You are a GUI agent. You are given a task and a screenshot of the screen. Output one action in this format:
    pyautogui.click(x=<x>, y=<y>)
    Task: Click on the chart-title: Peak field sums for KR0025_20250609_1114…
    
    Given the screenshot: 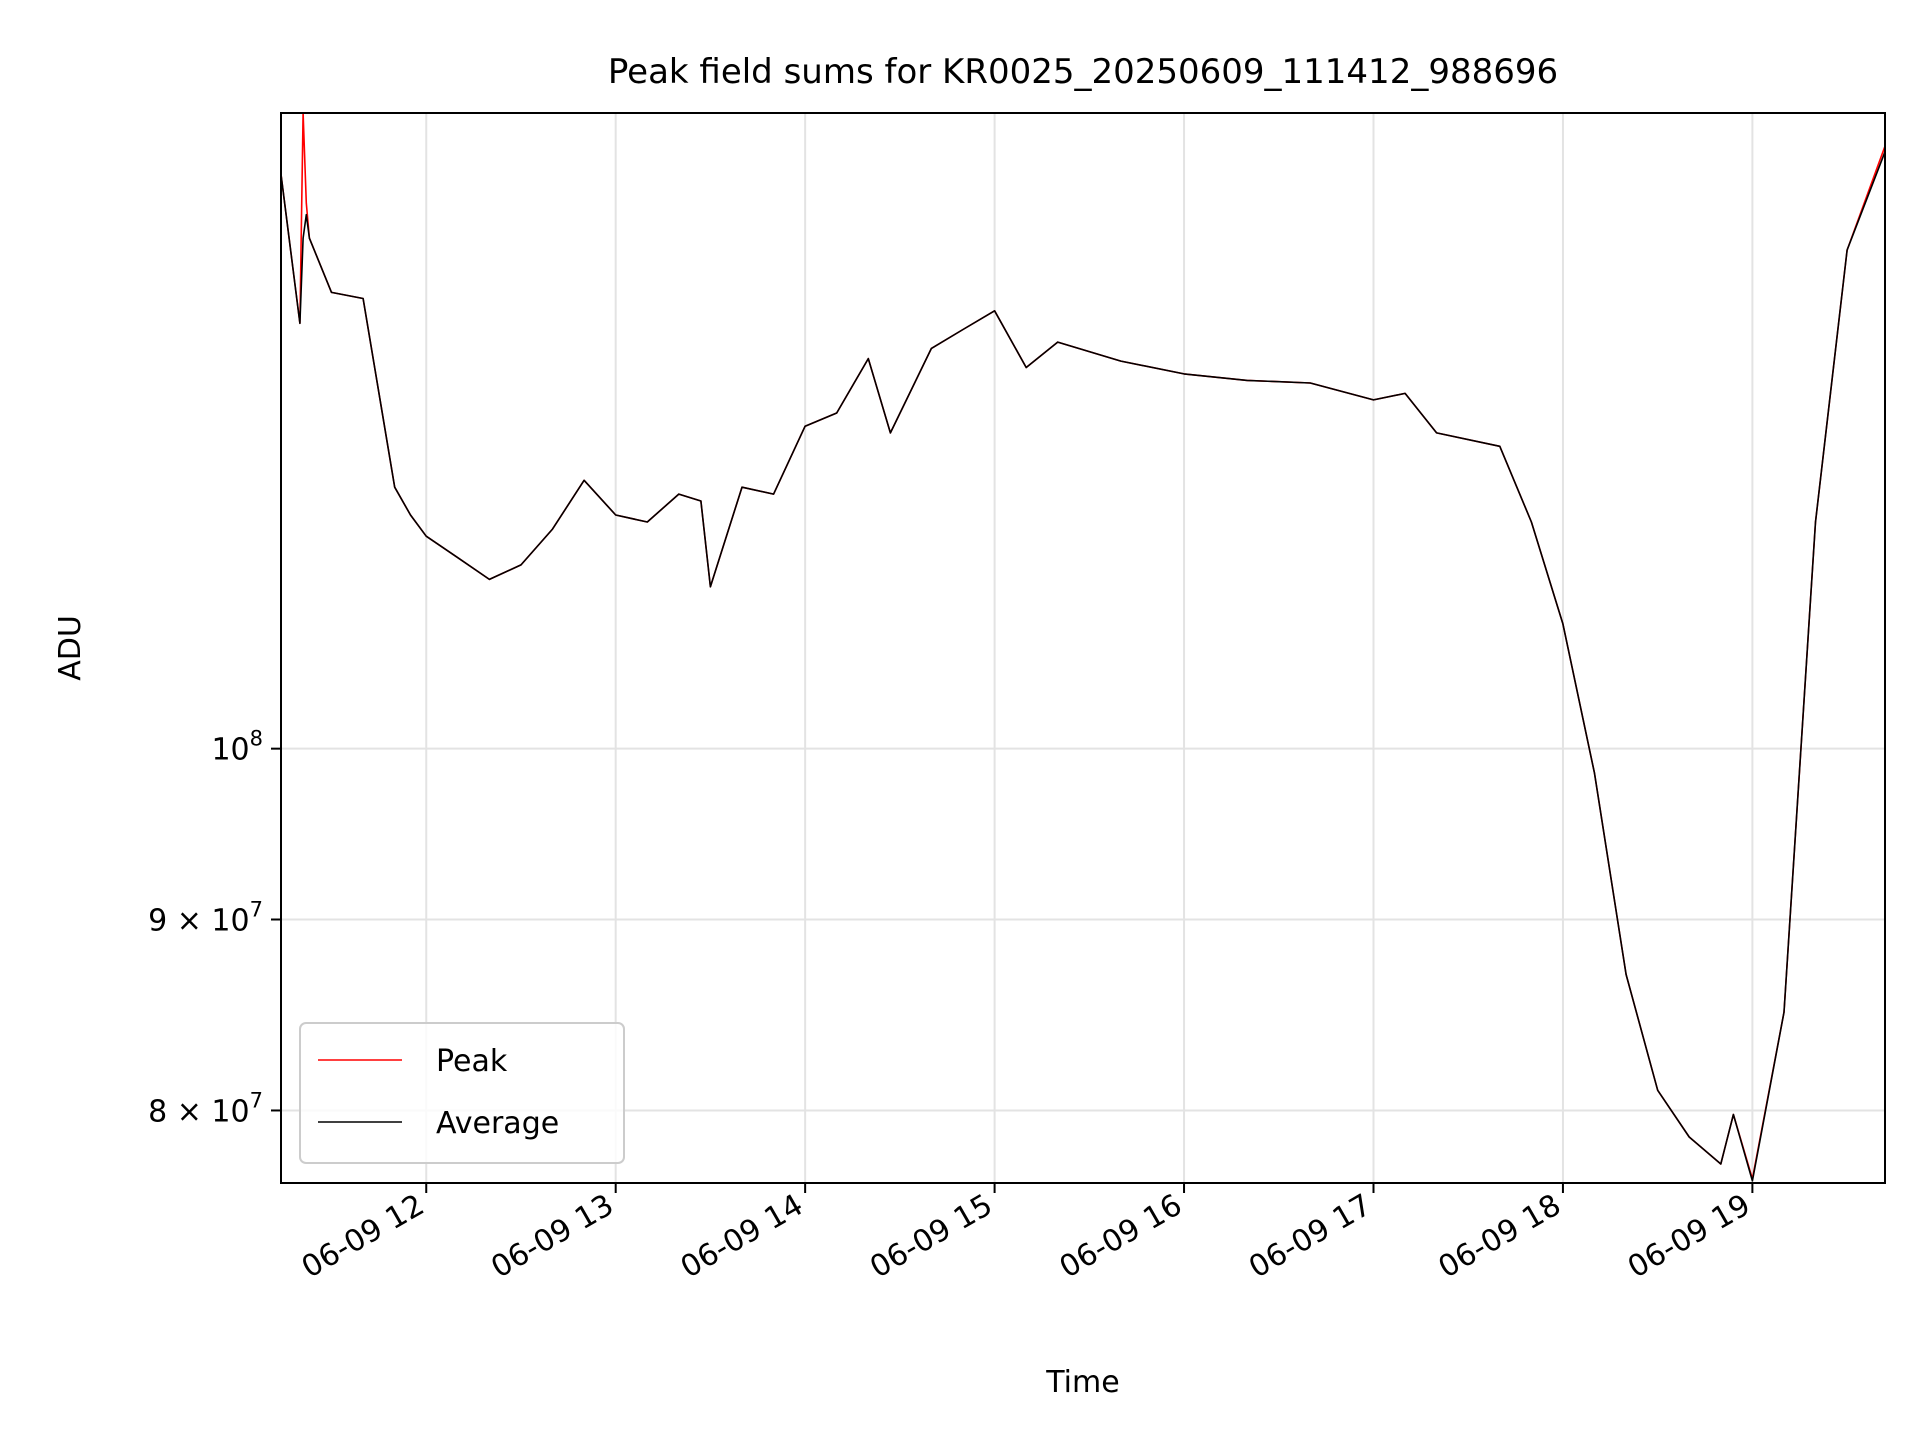 What is the action you would take?
    pyautogui.click(x=1083, y=72)
    